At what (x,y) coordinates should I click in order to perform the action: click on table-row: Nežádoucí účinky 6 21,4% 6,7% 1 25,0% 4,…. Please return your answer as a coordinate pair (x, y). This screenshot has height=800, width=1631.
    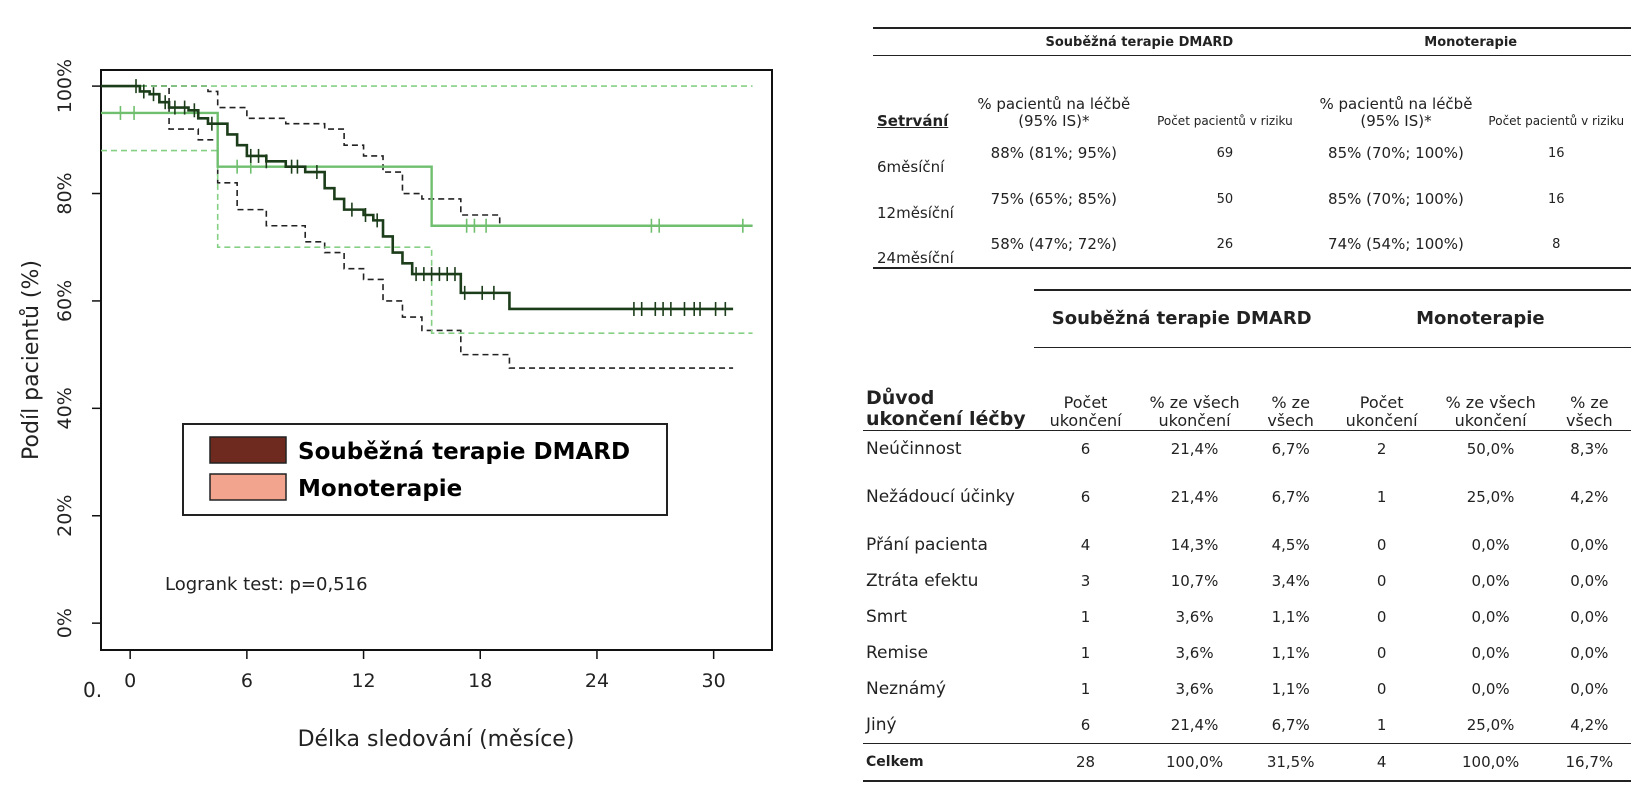
    Looking at the image, I should click on (1247, 497).